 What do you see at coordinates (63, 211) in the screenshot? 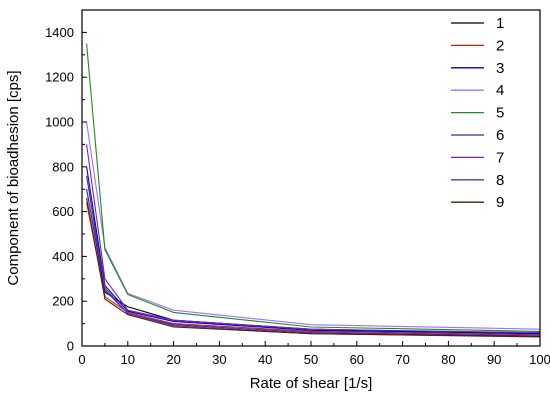
I see `y-tick-label: 600` at bounding box center [63, 211].